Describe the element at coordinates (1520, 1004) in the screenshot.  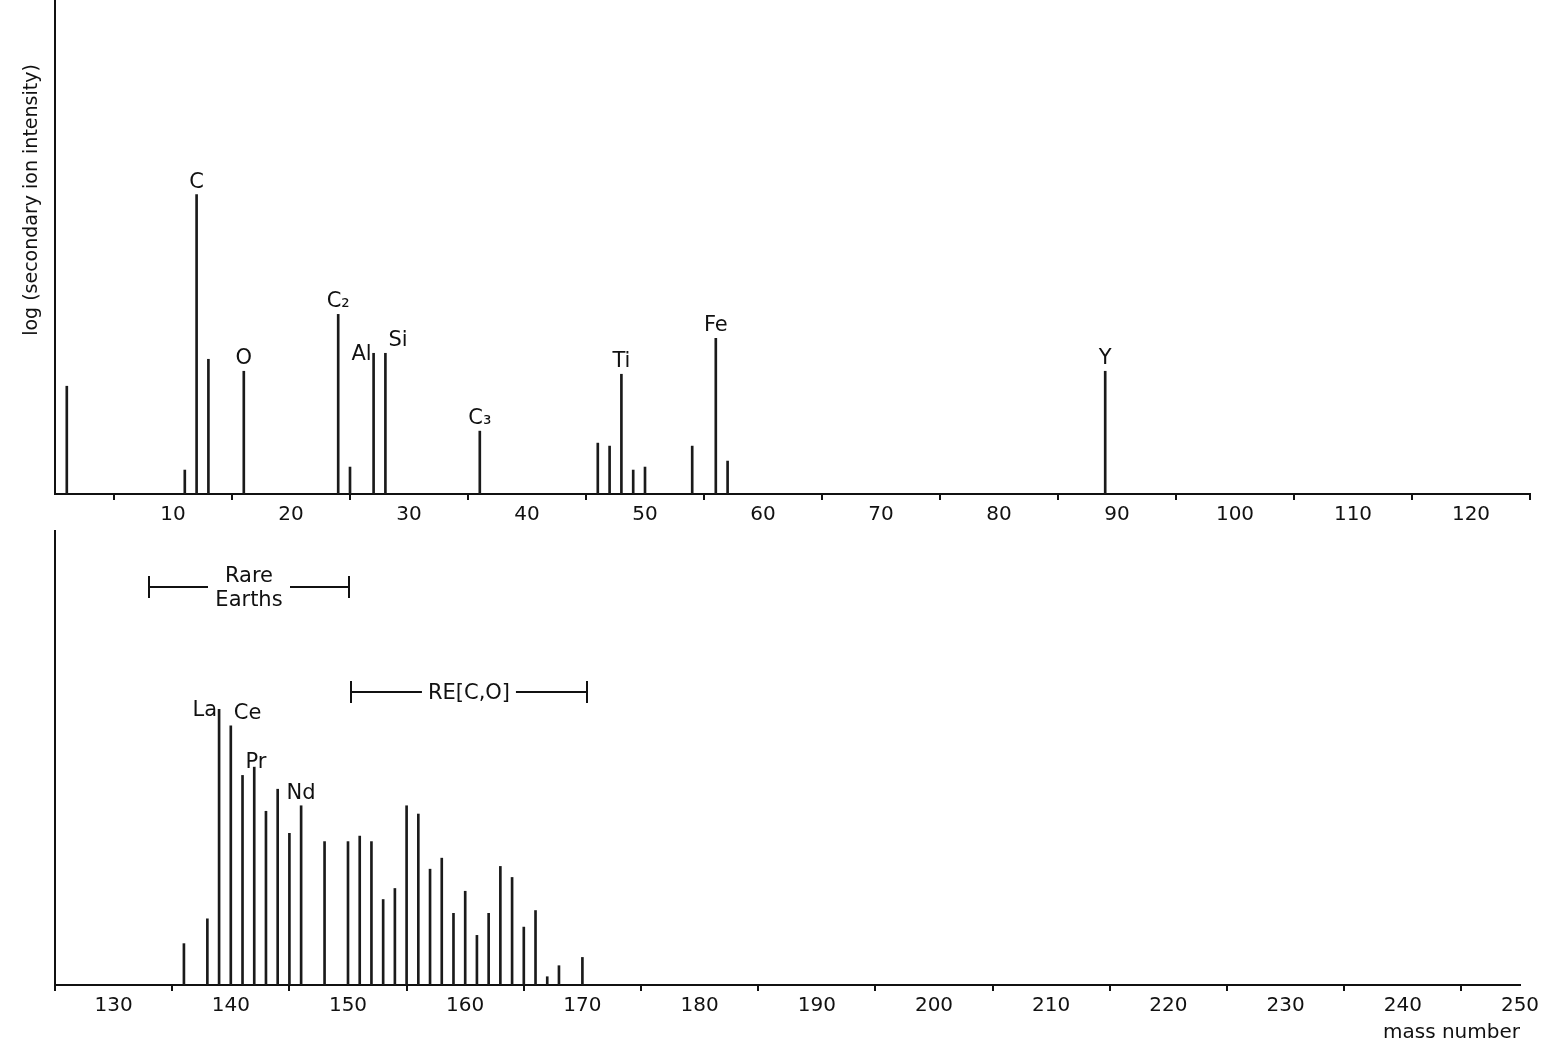
I see `x-tick-label: 250` at that location.